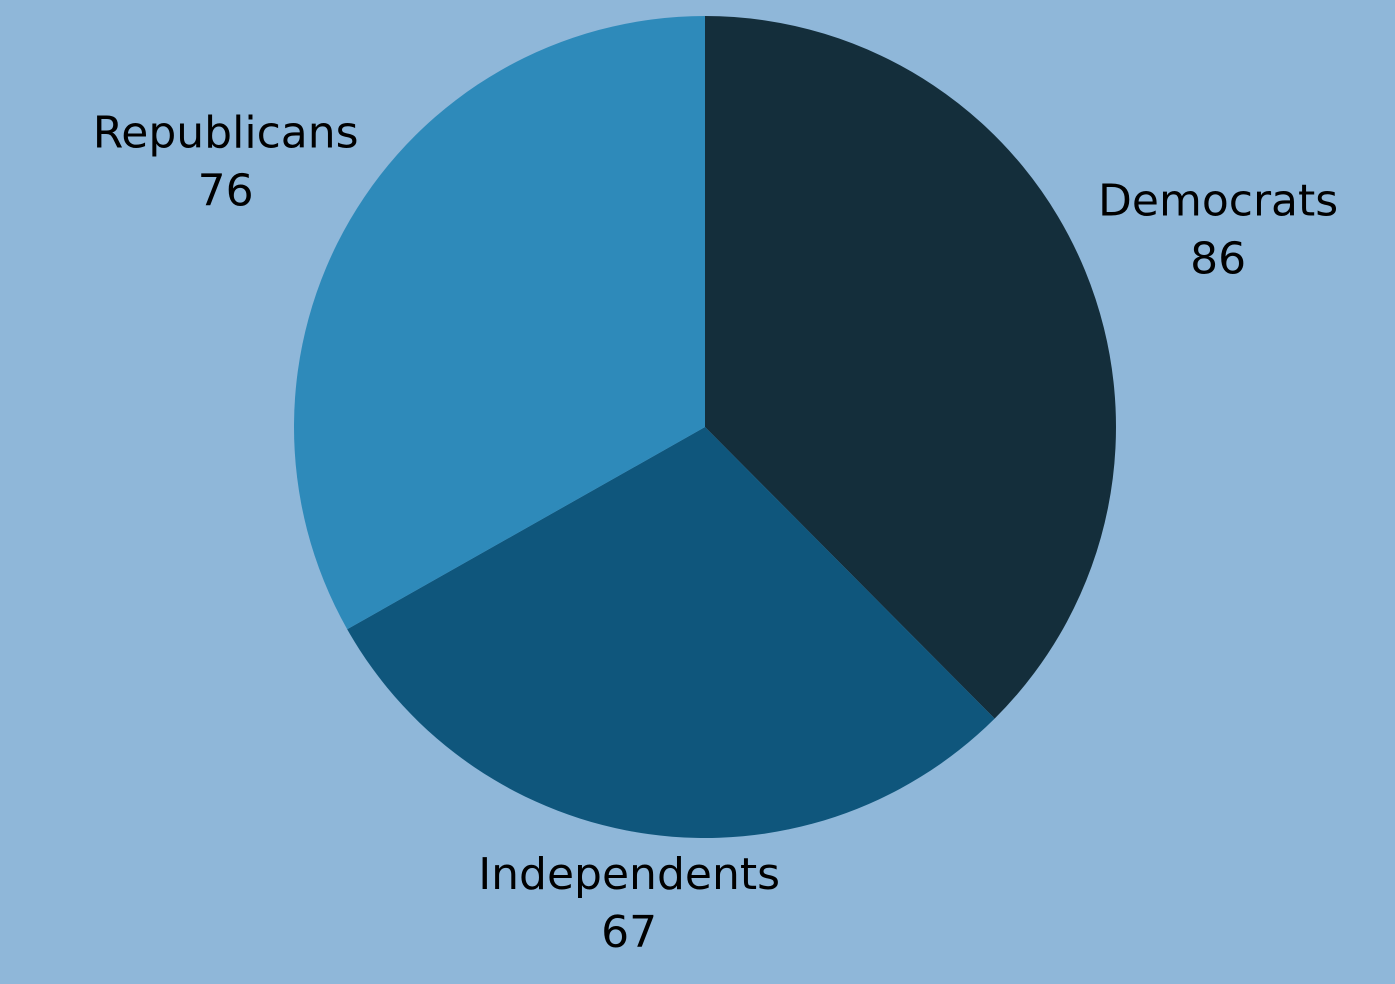 Image resolution: width=1395 pixels, height=984 pixels. Describe the element at coordinates (1218, 200) in the screenshot. I see `slice-label-democrats: Democrats` at that location.